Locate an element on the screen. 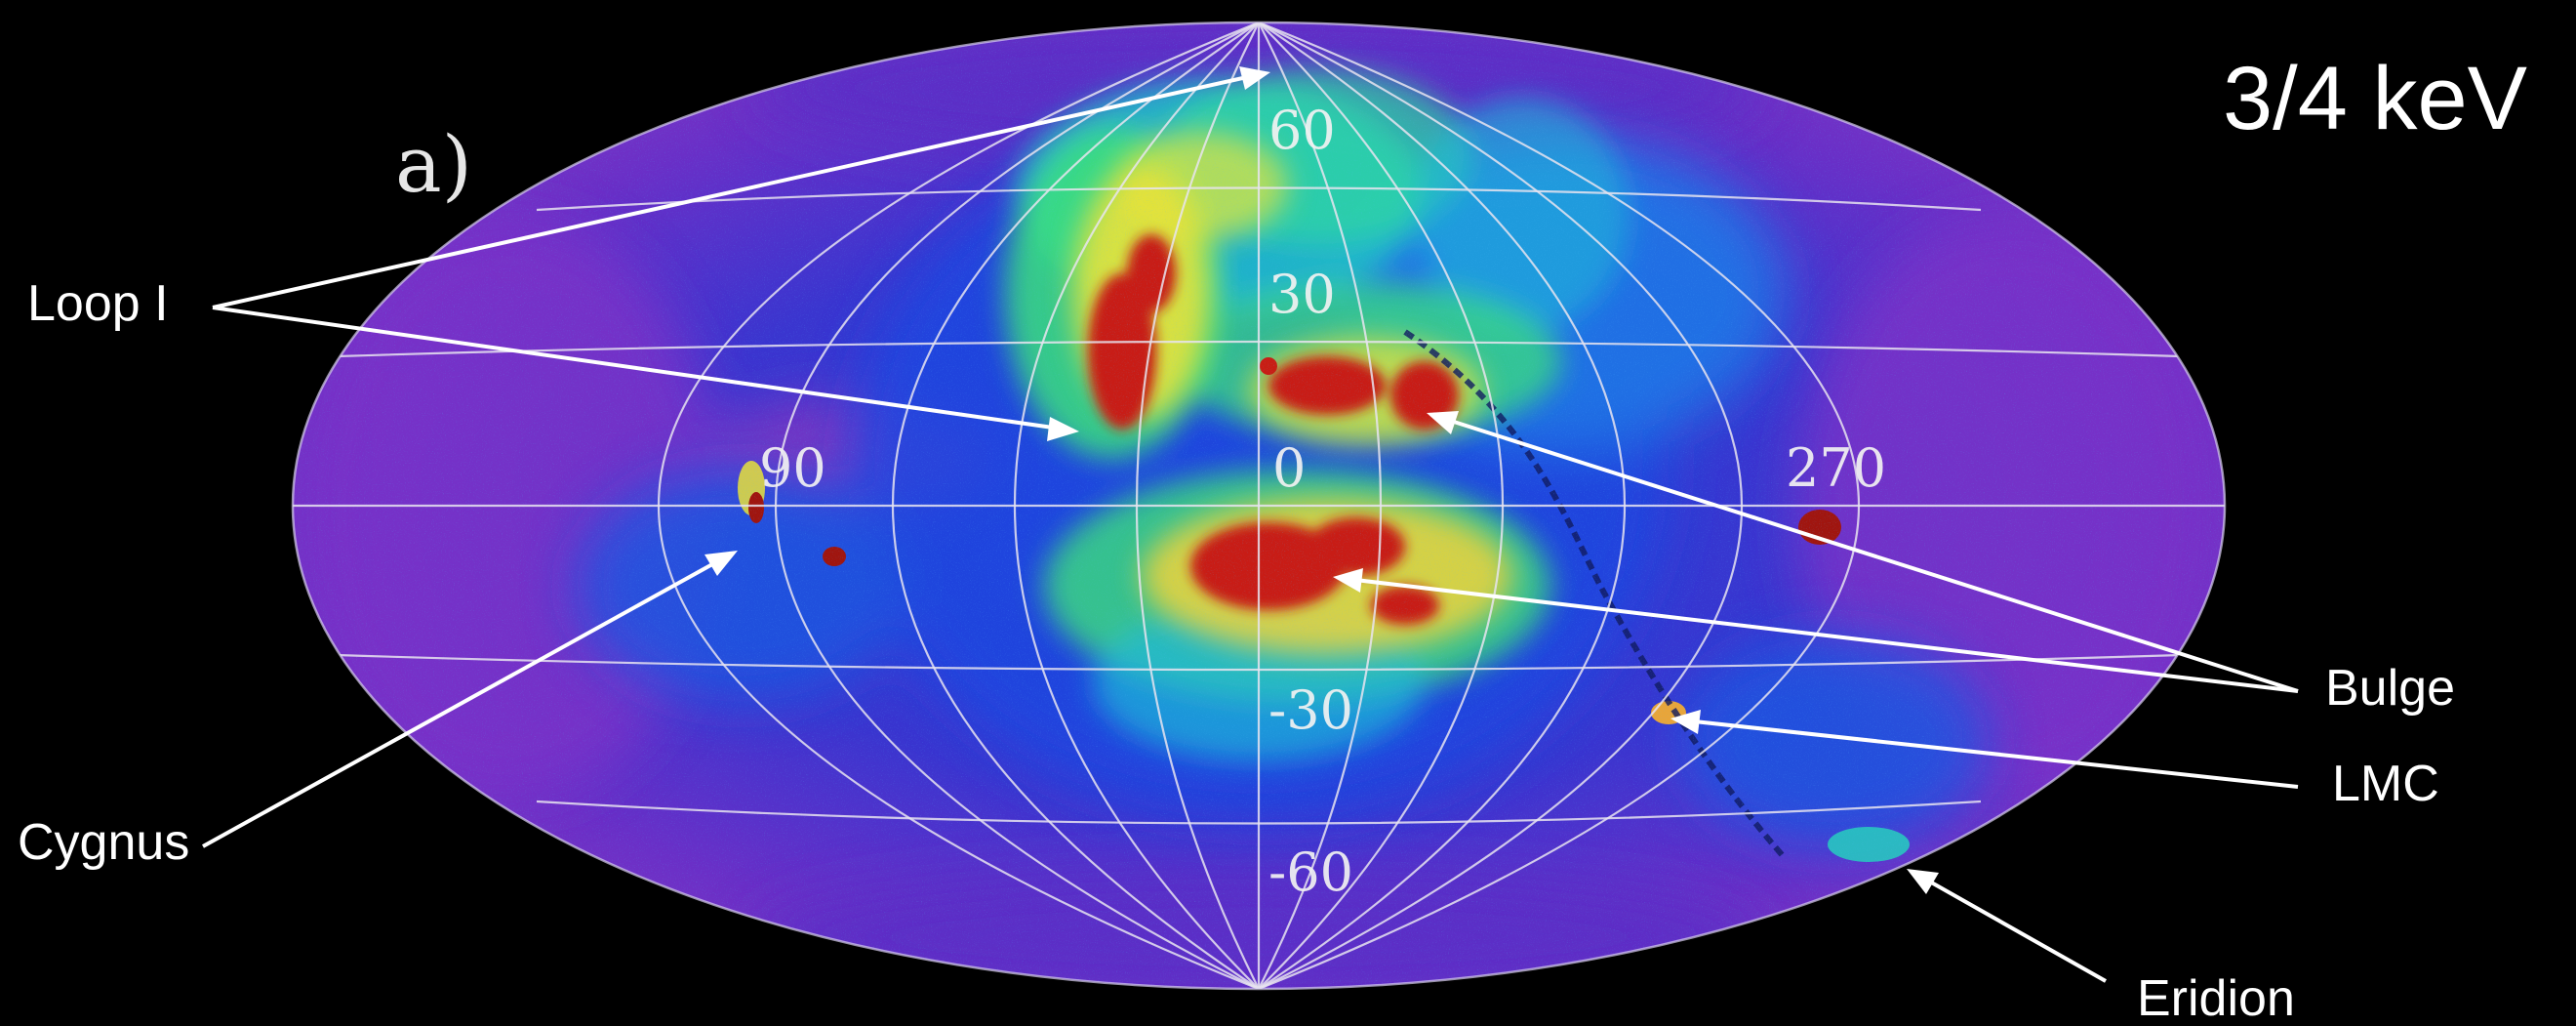 This screenshot has height=1026, width=2576. grid-label-lon-270: 270 is located at coordinates (1836, 468).